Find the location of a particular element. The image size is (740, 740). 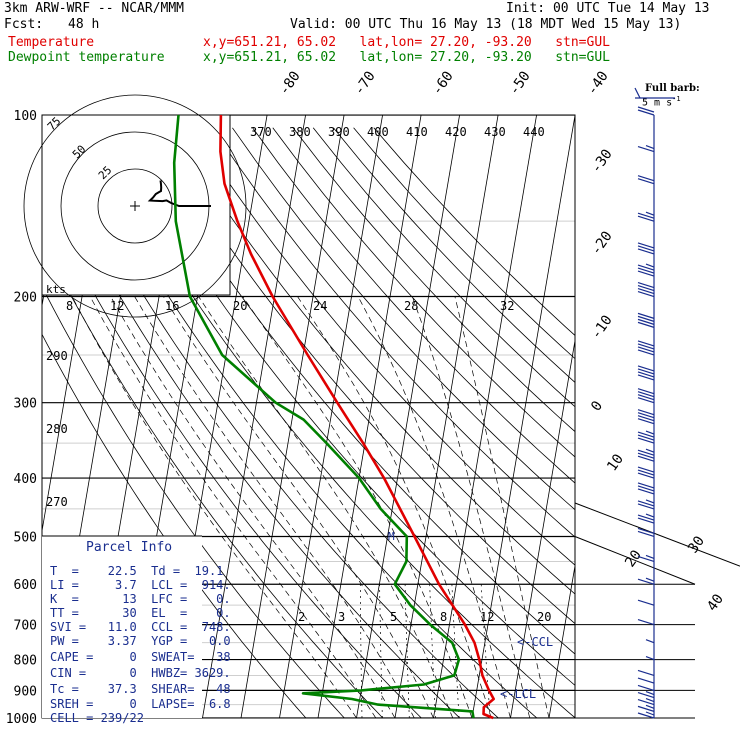

theta-label: 400 is located at coordinates (378, 132).